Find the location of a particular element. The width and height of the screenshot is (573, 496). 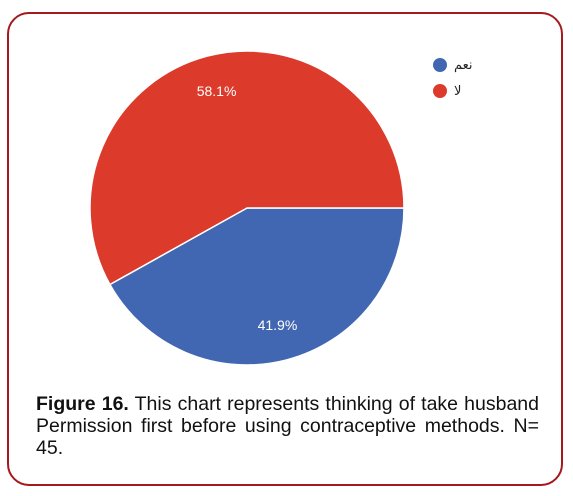

pie-label-no: 58.1% is located at coordinates (217, 91).